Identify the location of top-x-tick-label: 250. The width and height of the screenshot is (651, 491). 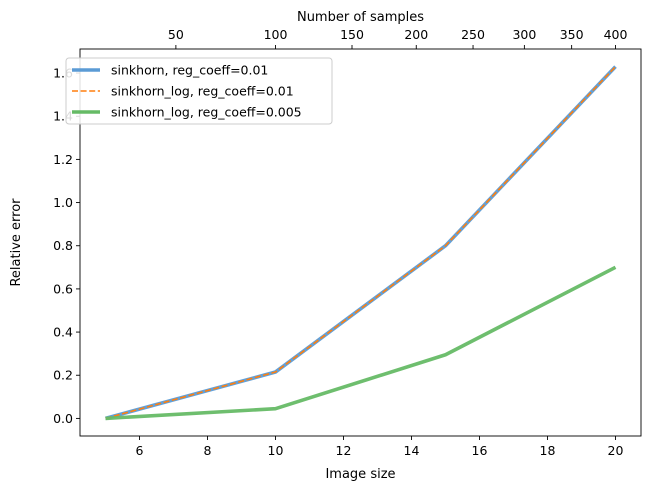
(473, 34).